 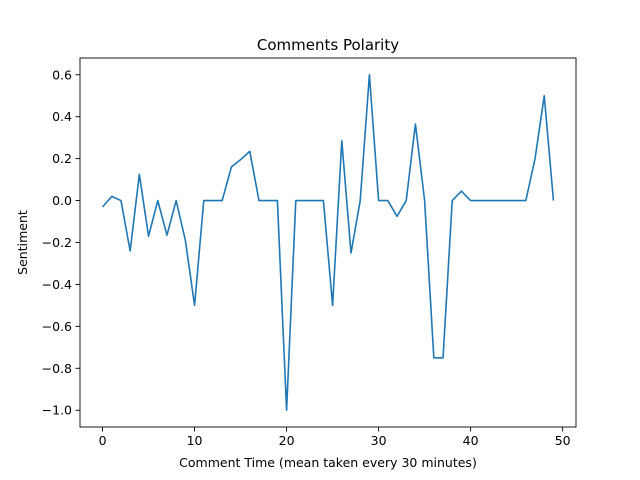 I want to click on x-tick-label: 0, so click(x=103, y=440).